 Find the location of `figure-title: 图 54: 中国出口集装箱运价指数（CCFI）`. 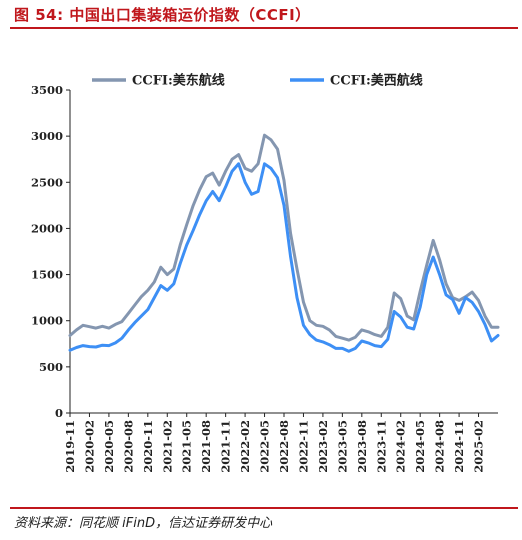

figure-title: 图 54: 中国出口集装箱运价指数（CCFI） is located at coordinates (162, 15).